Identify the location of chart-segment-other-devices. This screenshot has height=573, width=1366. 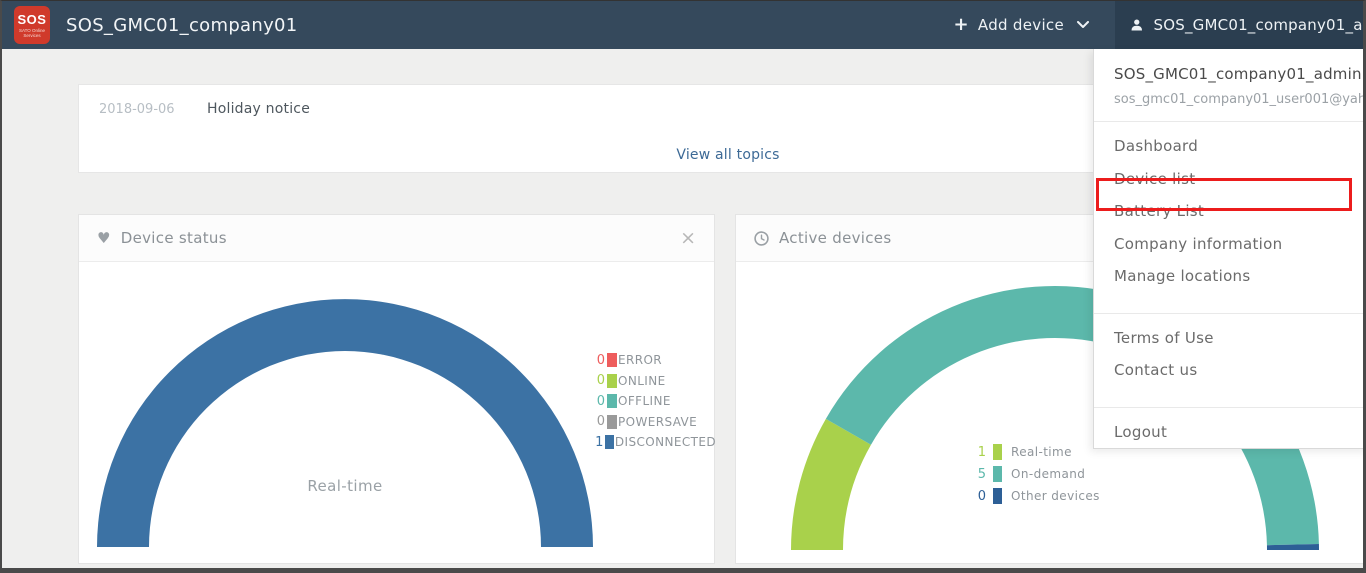
(1292, 547).